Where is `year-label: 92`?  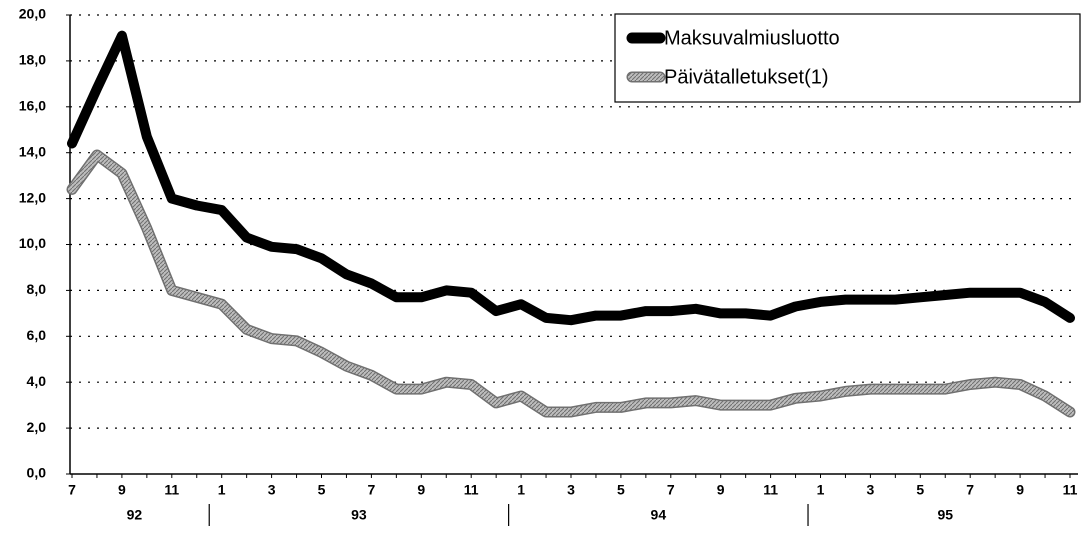 year-label: 92 is located at coordinates (135, 515).